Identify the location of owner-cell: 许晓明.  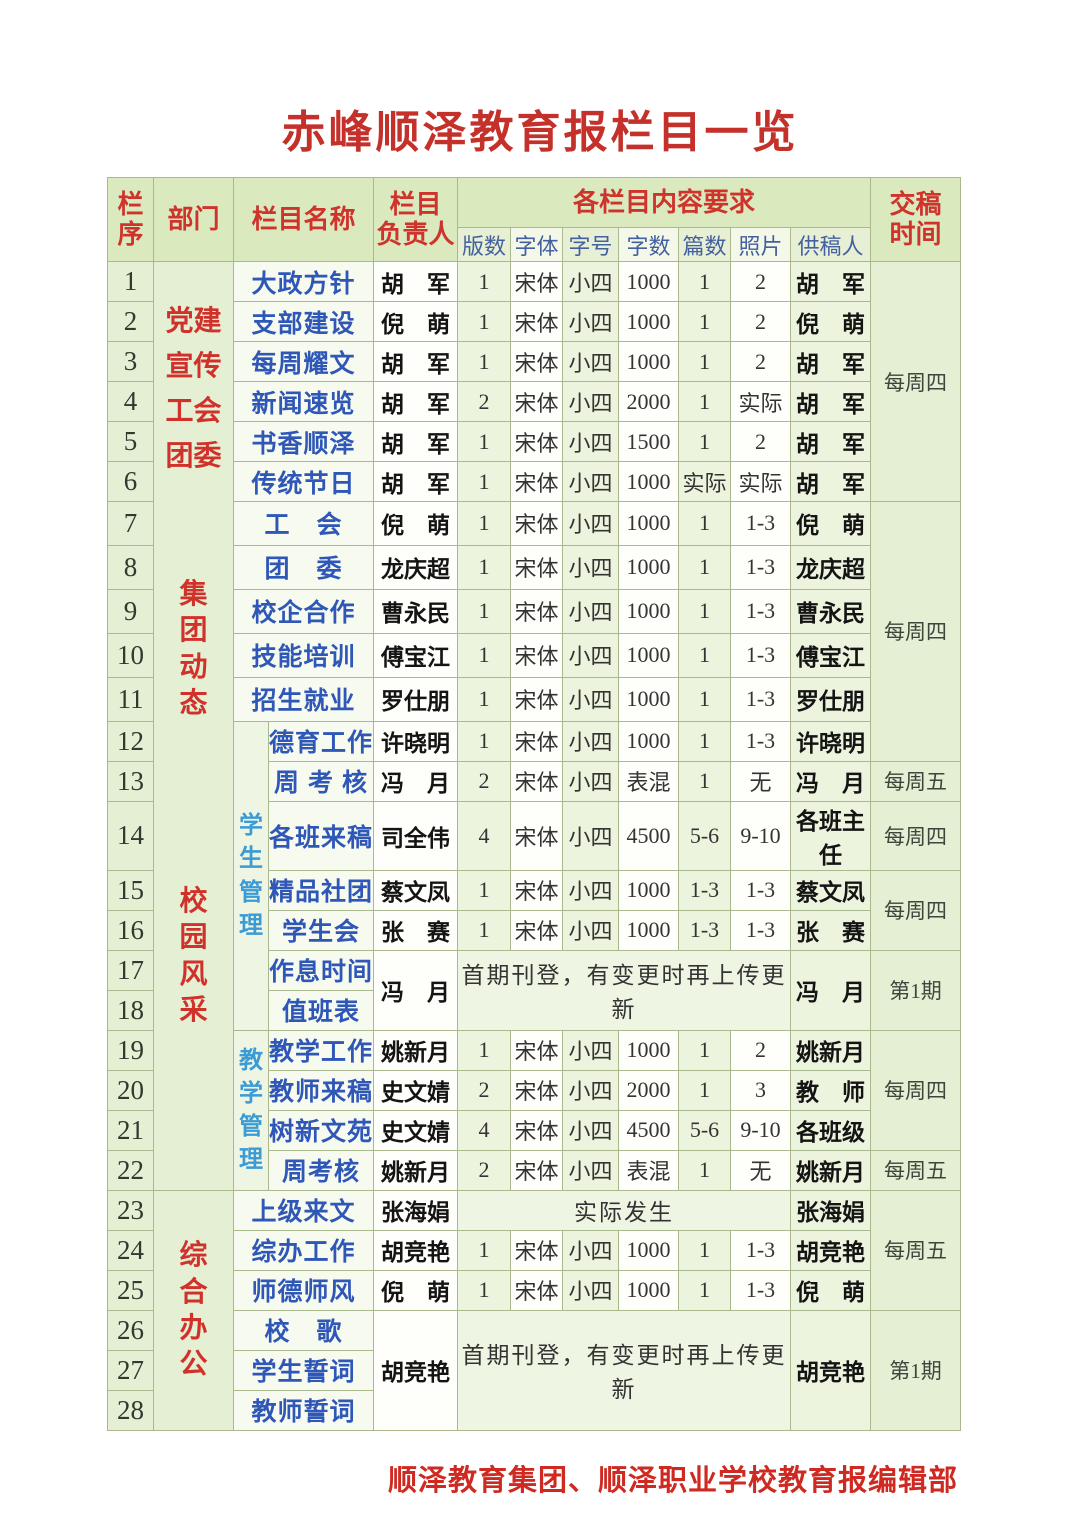
(416, 741).